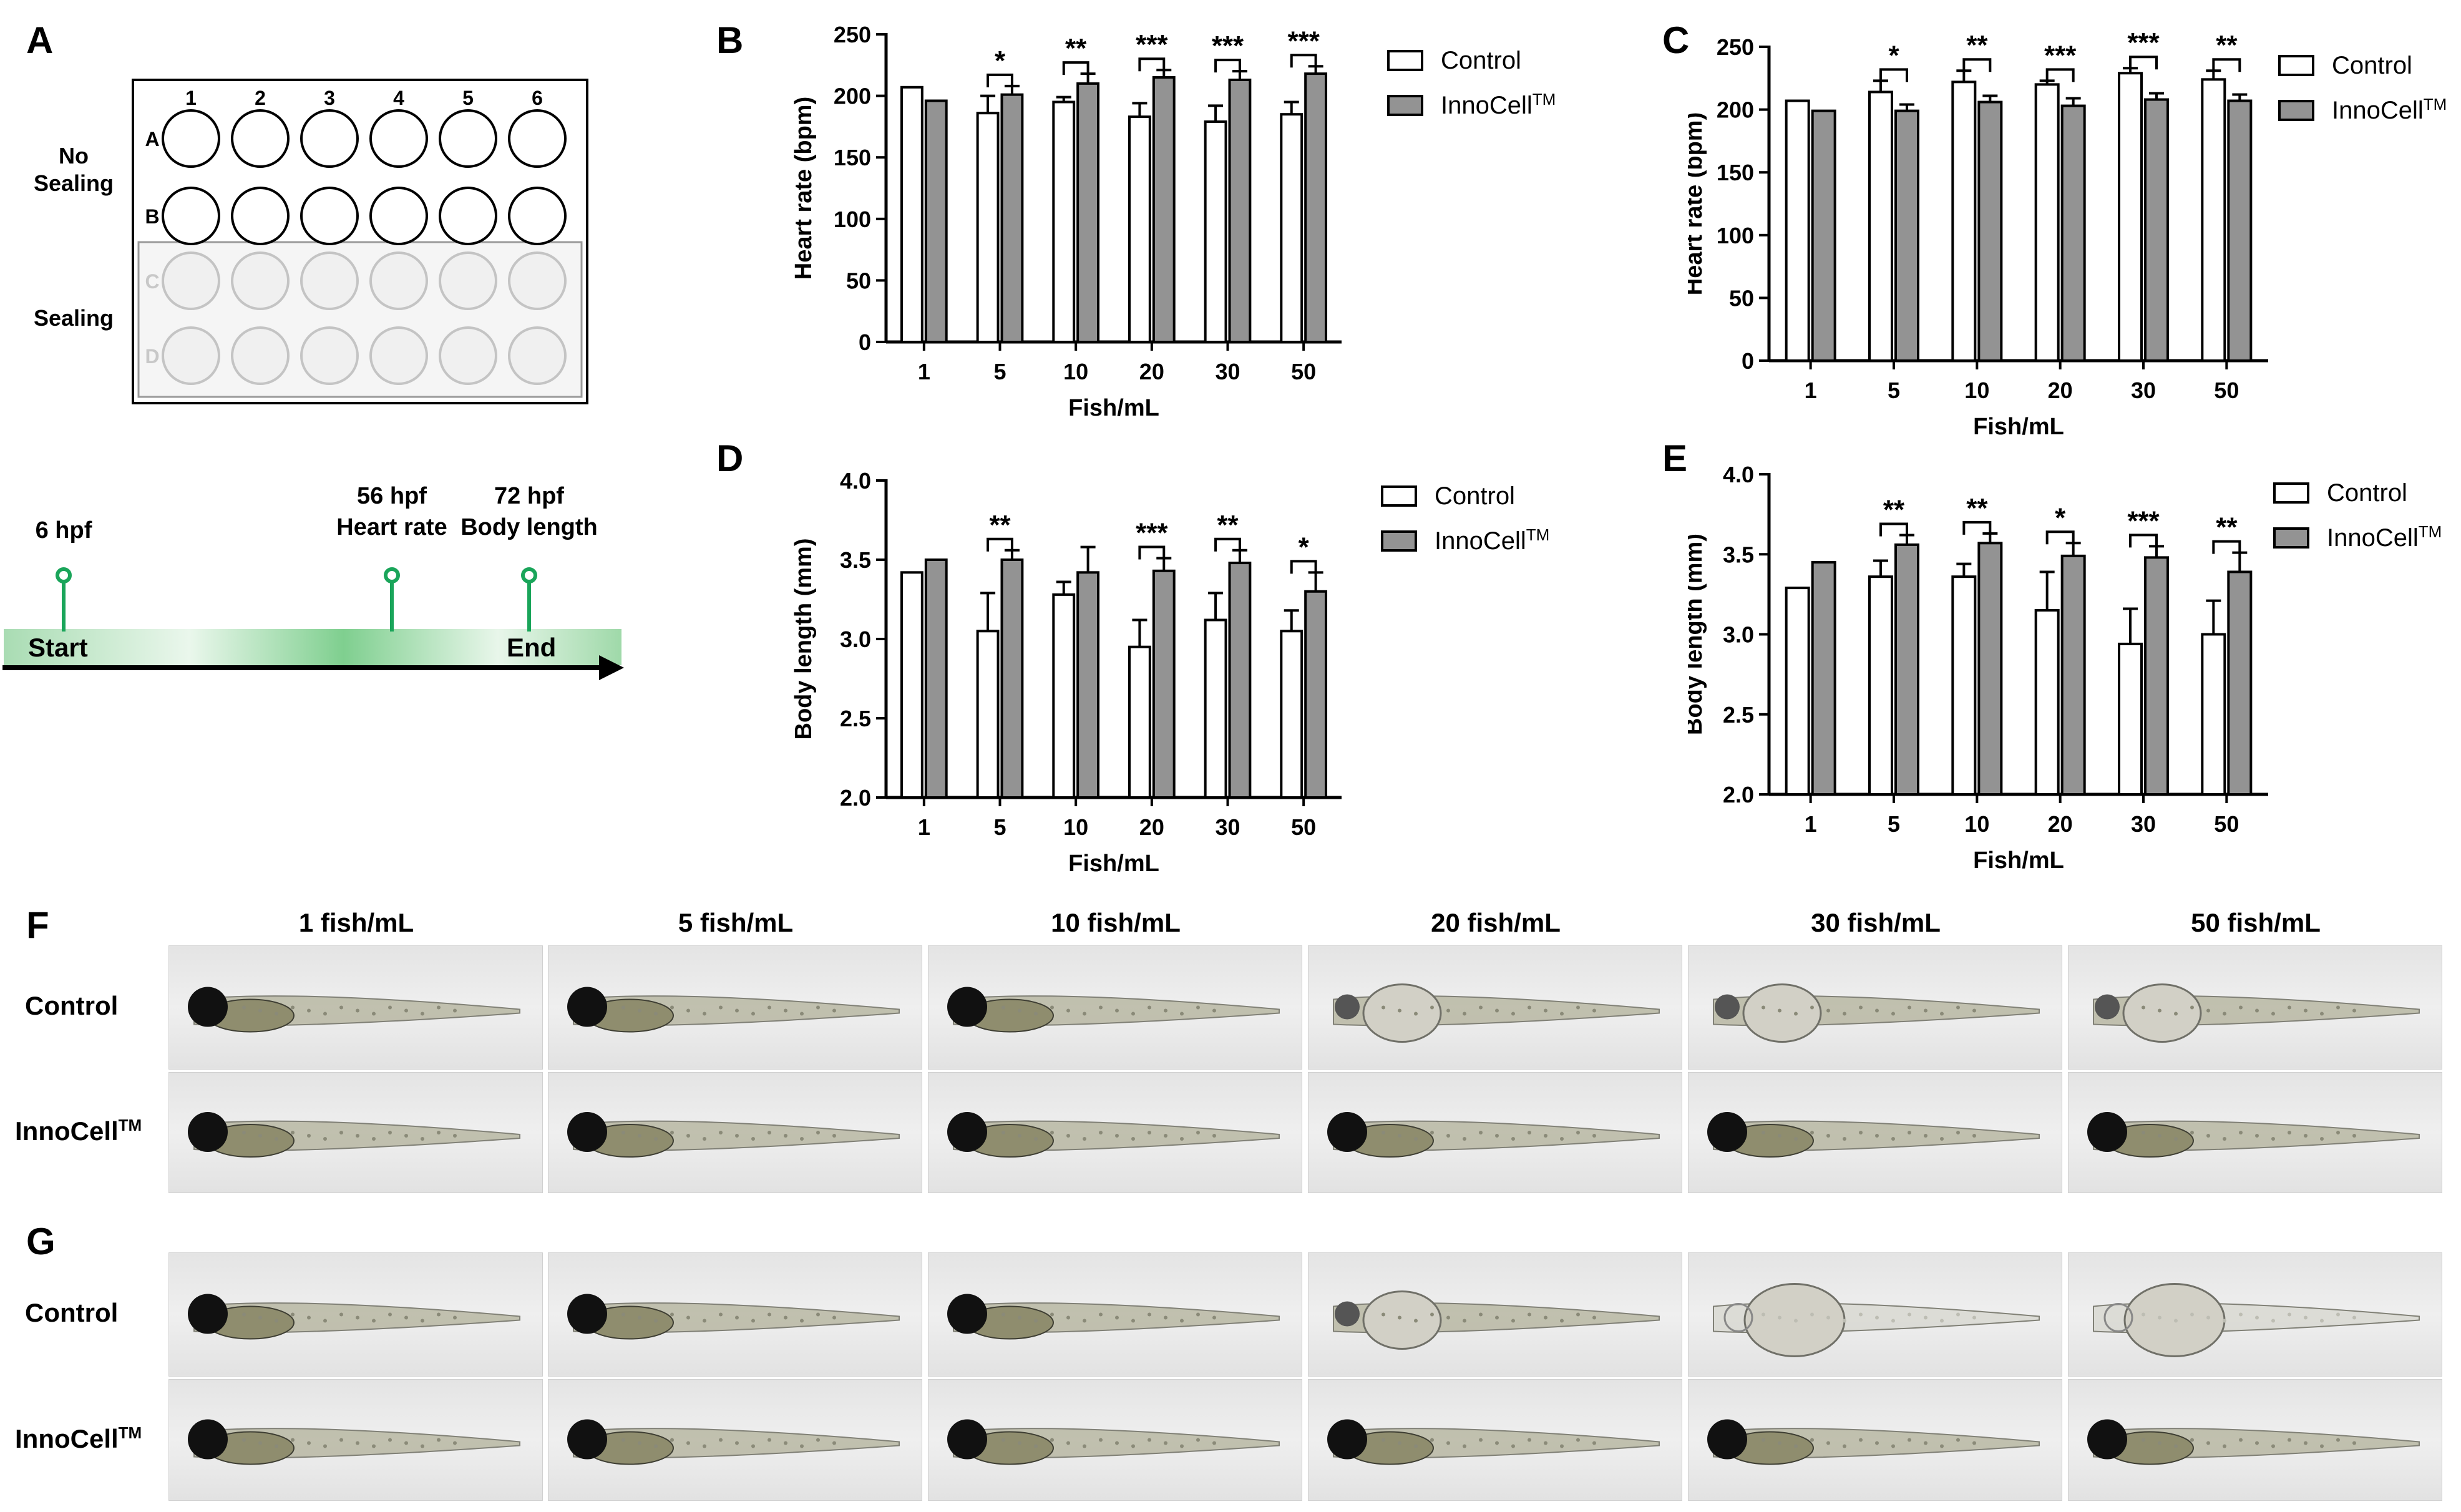  Describe the element at coordinates (999, 827) in the screenshot. I see `x-tick-label: 5` at that location.